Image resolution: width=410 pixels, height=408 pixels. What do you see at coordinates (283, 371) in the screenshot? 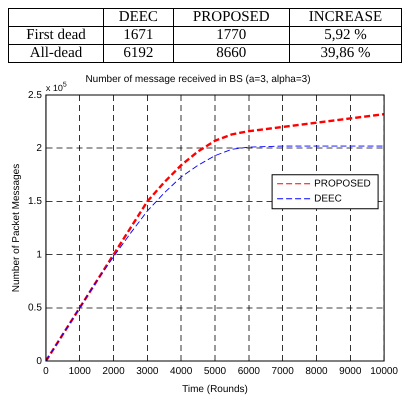
I see `x-tick-label: 7000` at bounding box center [283, 371].